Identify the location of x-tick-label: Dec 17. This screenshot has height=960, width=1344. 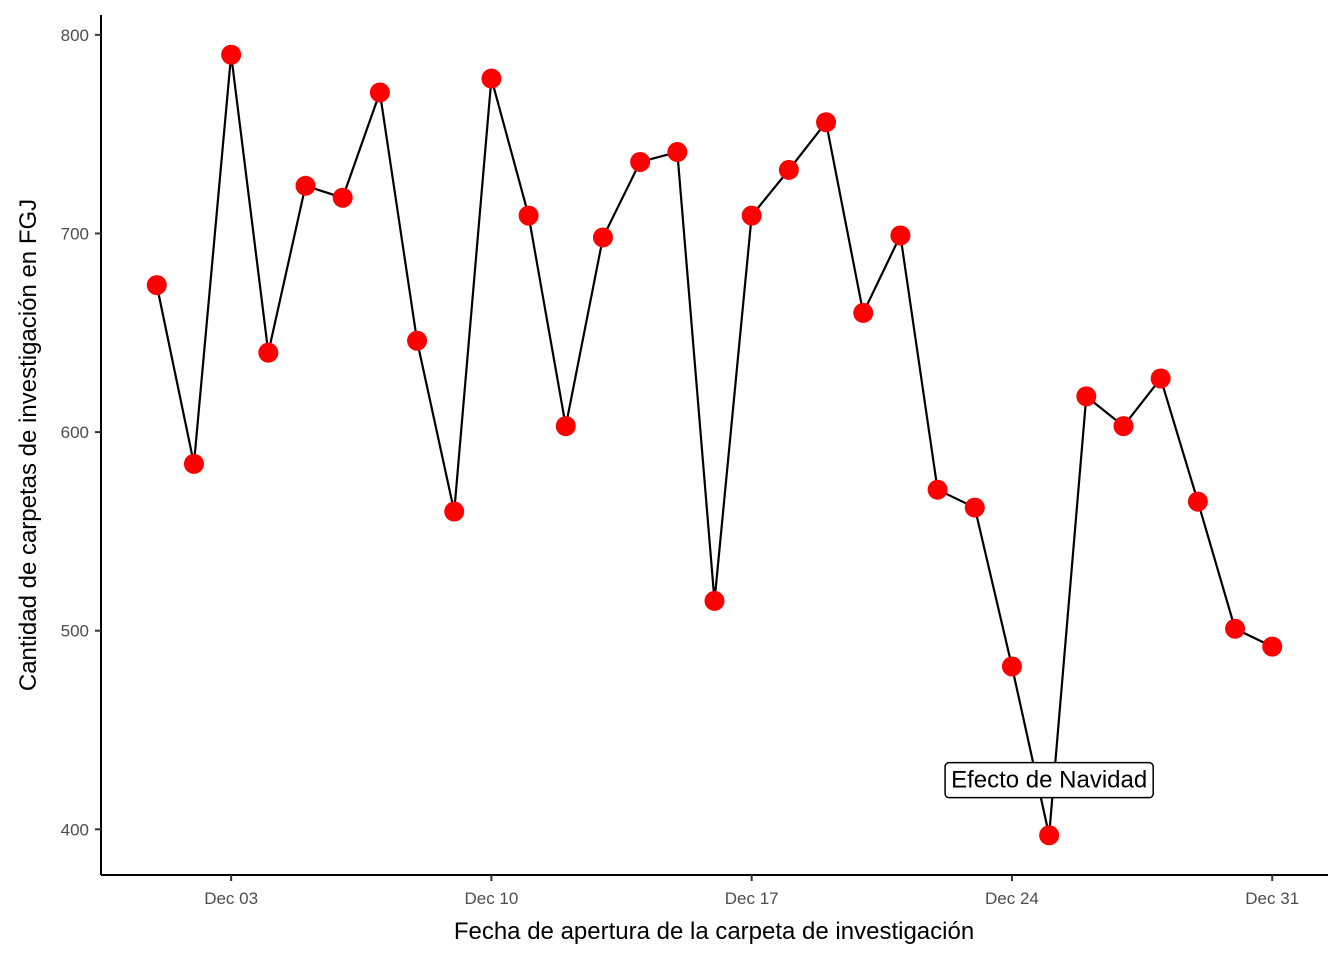
(752, 898).